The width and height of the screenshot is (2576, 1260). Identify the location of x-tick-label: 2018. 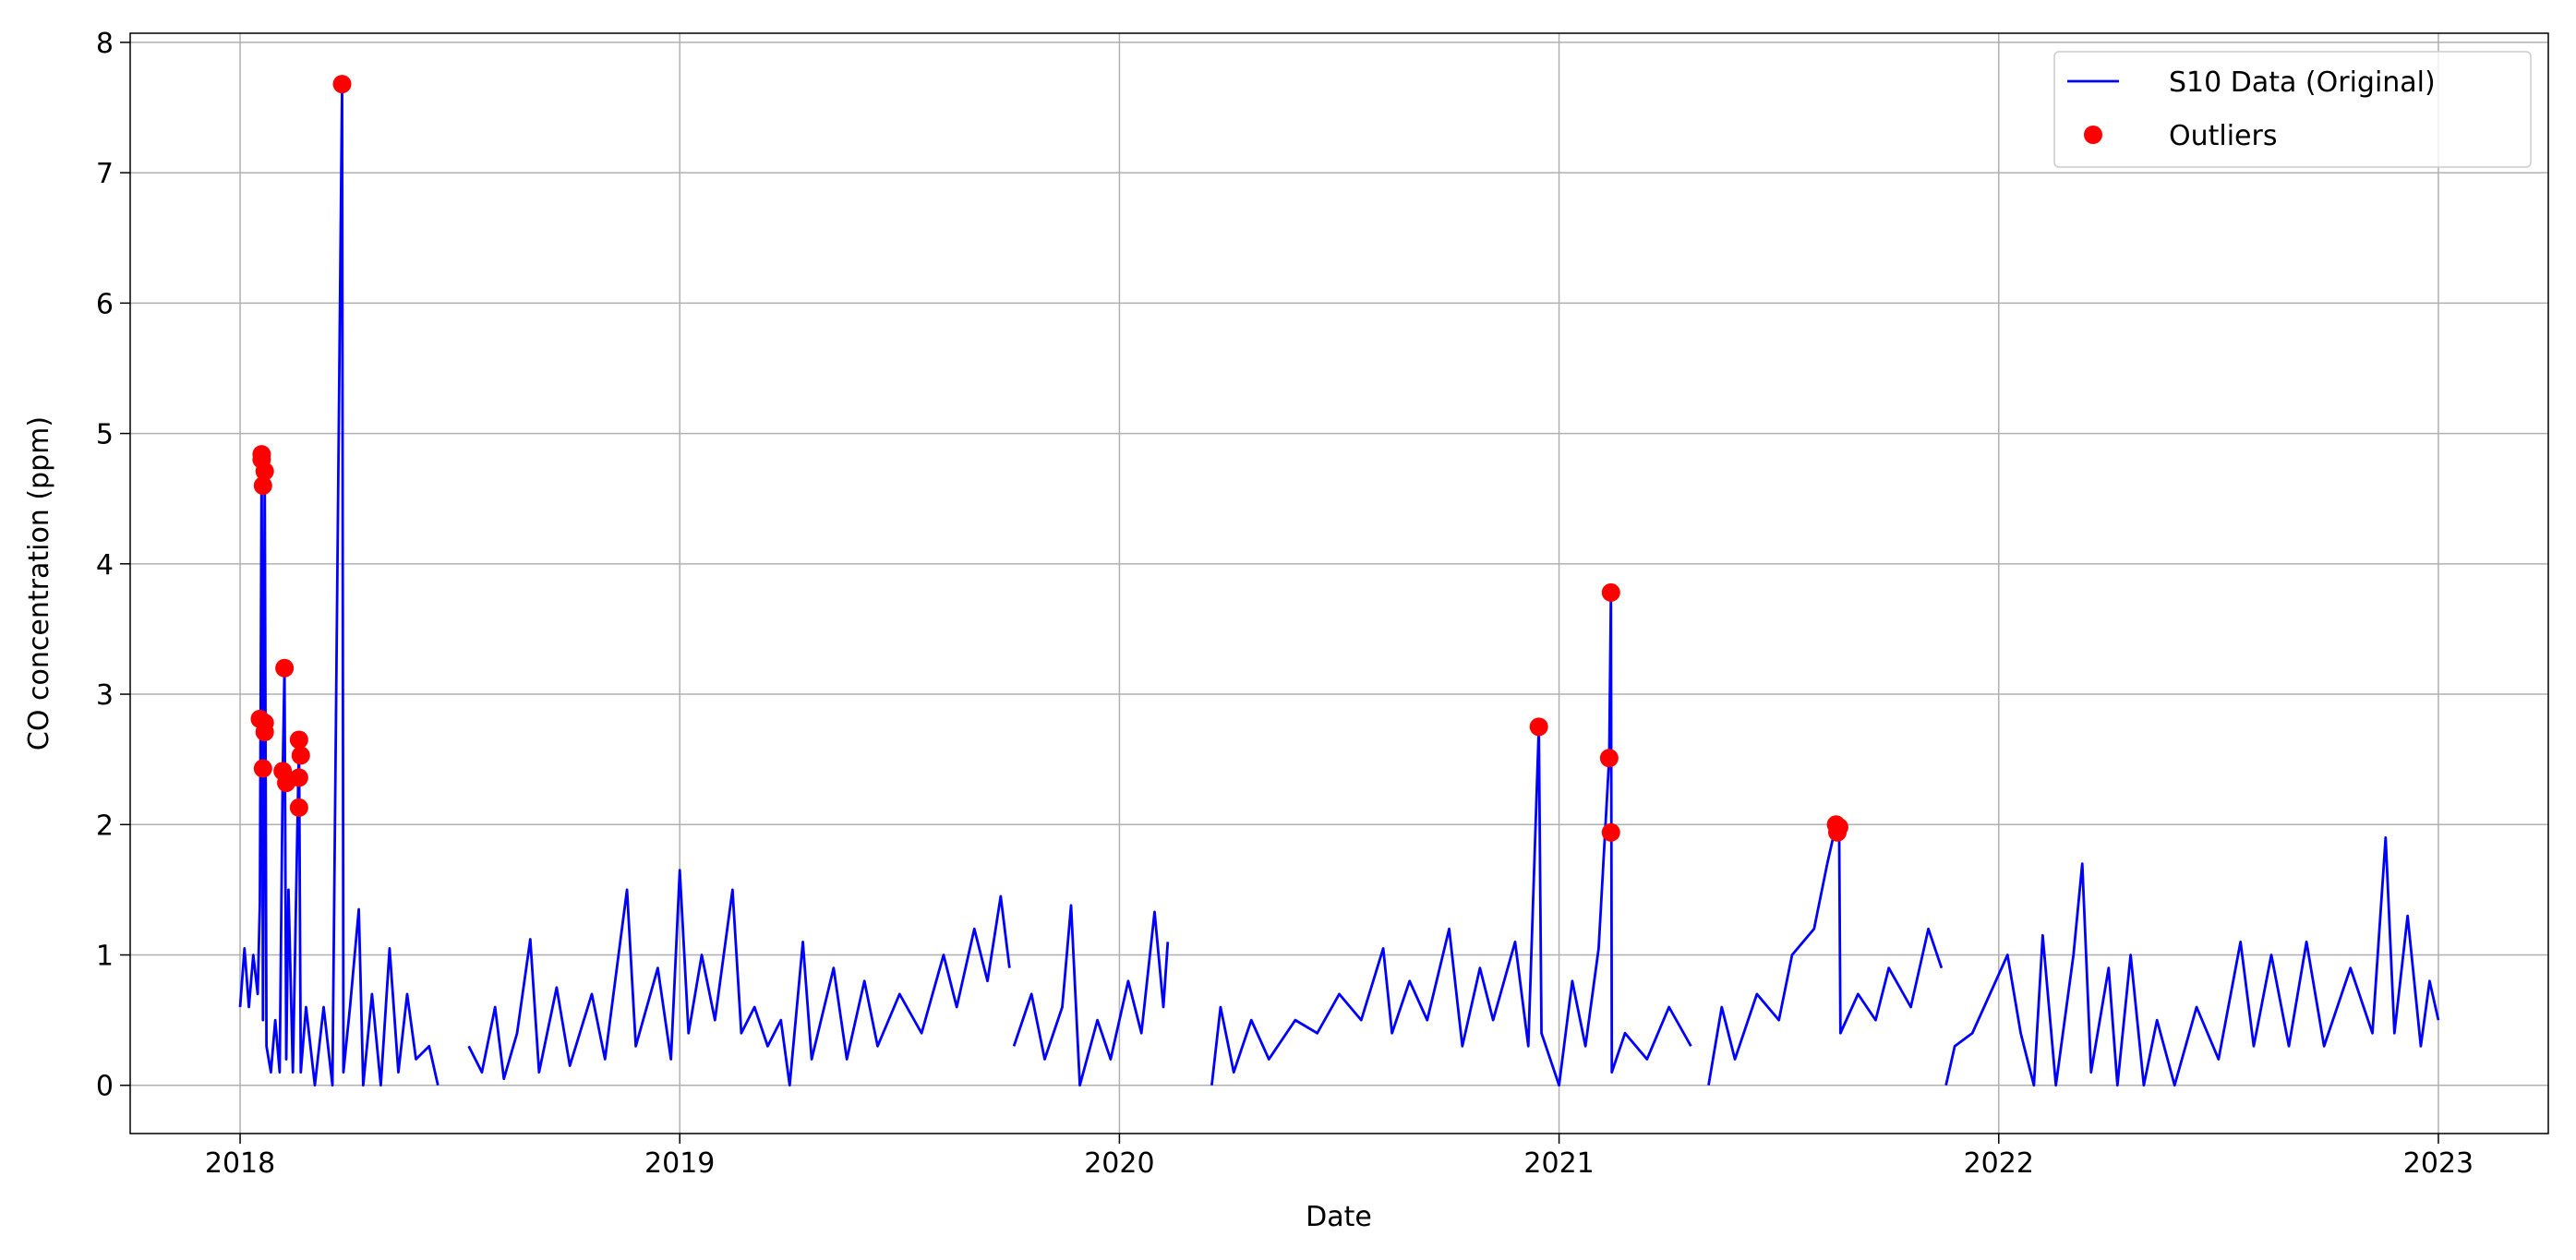
(240, 1163).